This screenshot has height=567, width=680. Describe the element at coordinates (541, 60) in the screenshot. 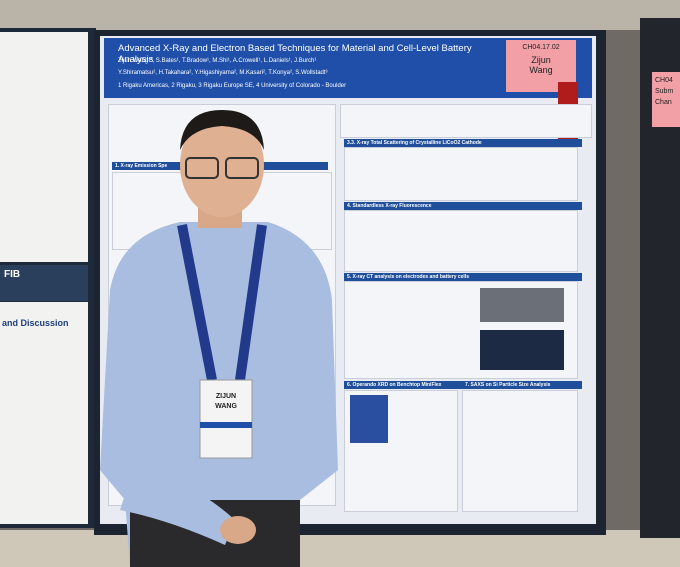

I see `tag-name: Zijun` at that location.